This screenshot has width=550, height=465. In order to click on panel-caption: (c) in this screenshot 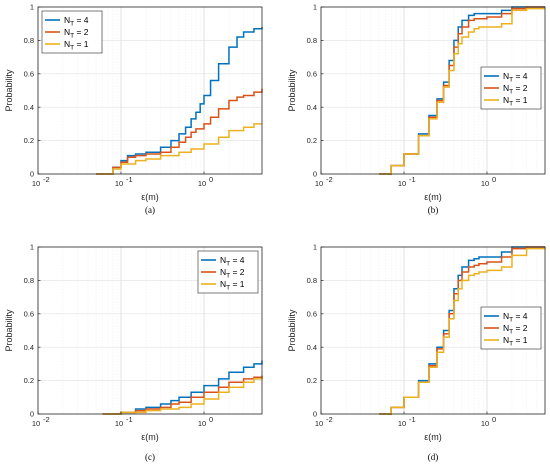, I will do `click(150, 457)`.